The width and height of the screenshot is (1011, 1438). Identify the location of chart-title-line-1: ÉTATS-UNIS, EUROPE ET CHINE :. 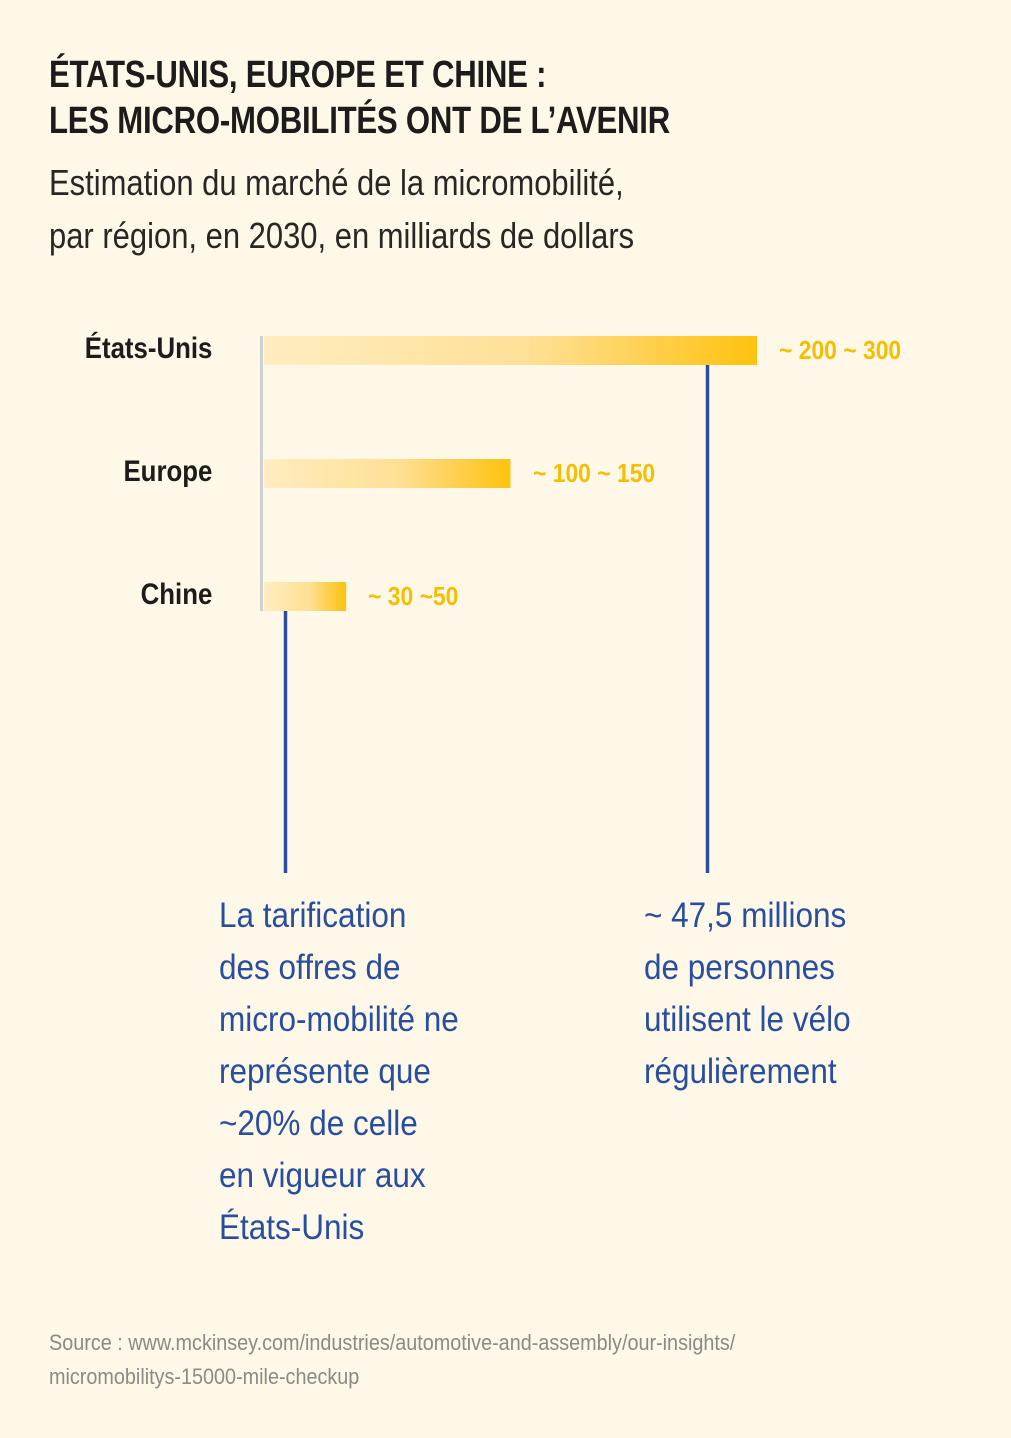
(298, 75).